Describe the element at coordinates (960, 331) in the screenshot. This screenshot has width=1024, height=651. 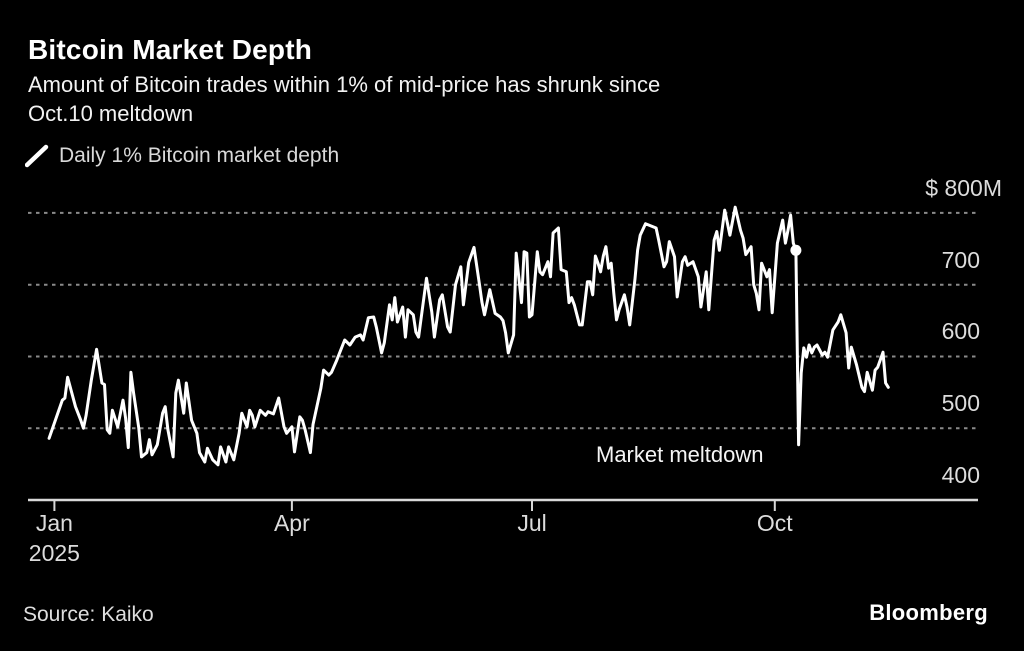
I see `y-axis-label-600: 600` at that location.